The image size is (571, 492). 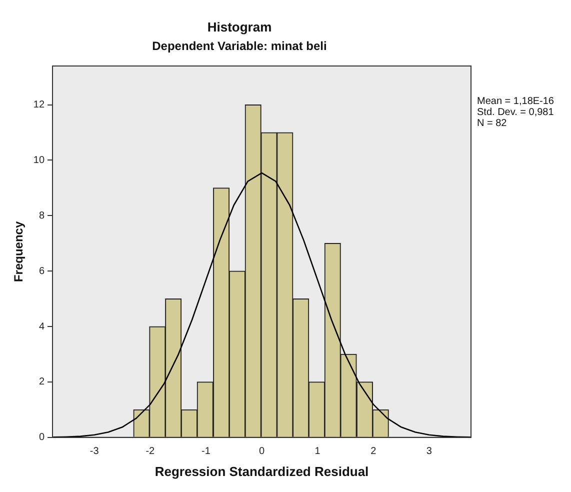 I want to click on y-tick-label: 12, so click(x=39, y=105).